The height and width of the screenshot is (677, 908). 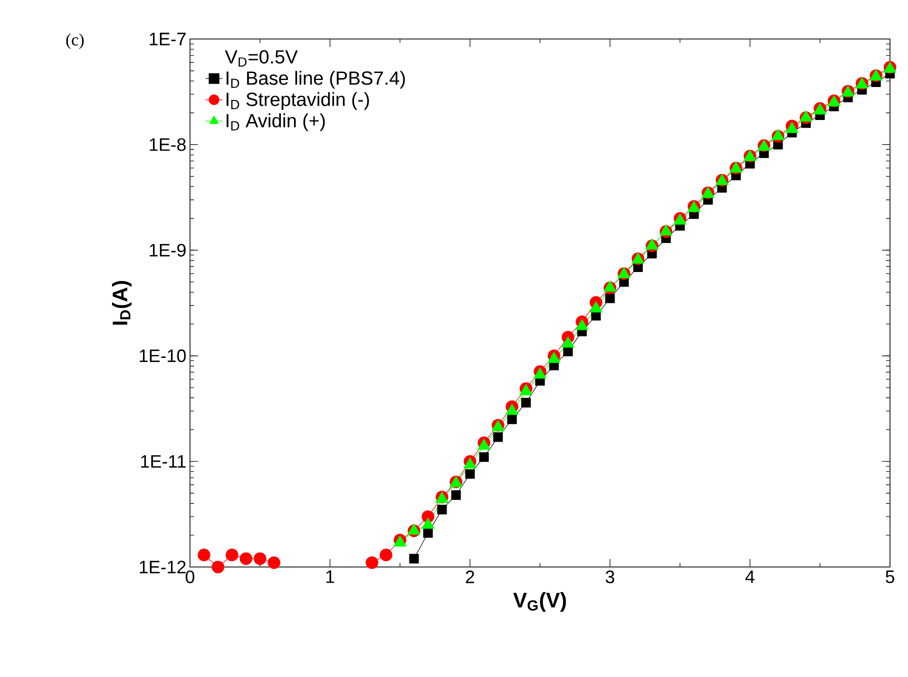 What do you see at coordinates (168, 39) in the screenshot?
I see `y-tick-label: 1E-7` at bounding box center [168, 39].